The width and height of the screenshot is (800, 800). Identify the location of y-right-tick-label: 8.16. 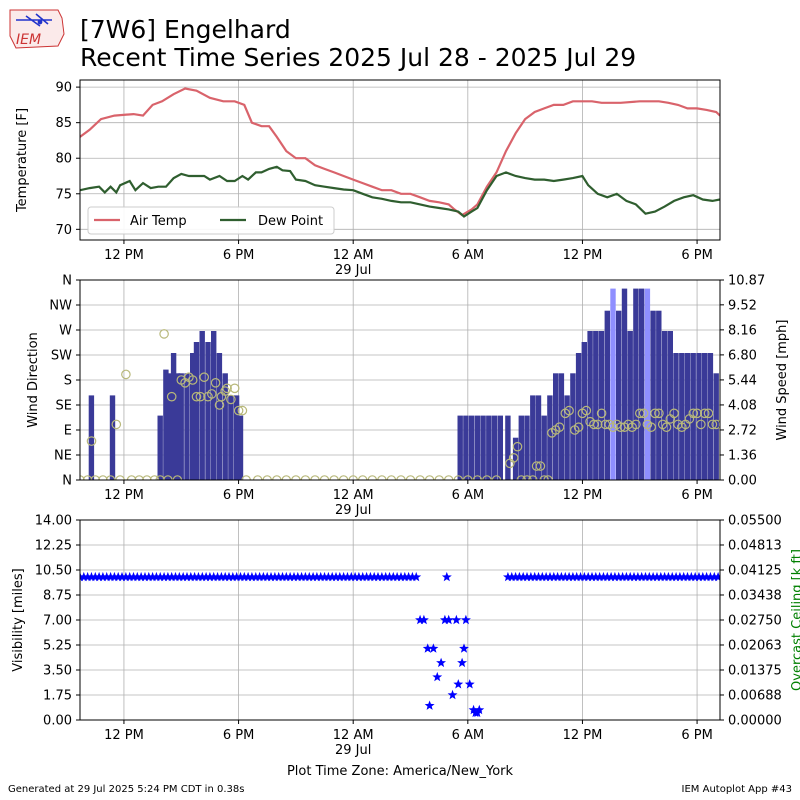
(742, 330).